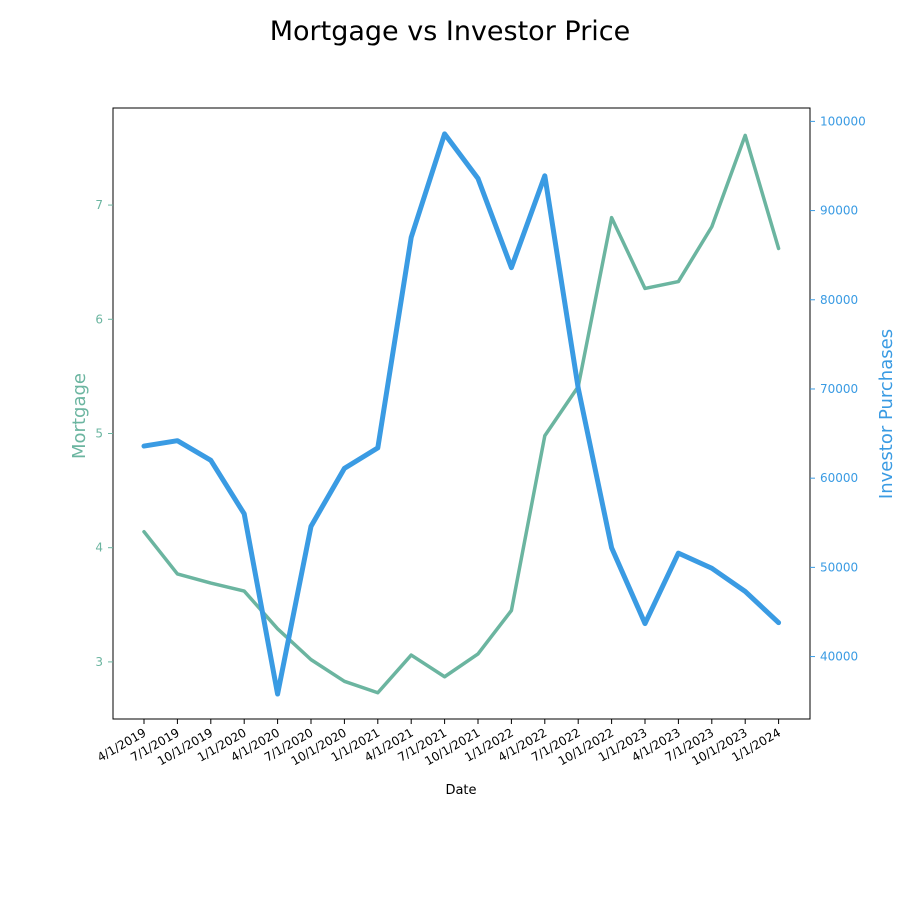  Describe the element at coordinates (839, 300) in the screenshot. I see `right-y-tick-label: 80000` at that location.